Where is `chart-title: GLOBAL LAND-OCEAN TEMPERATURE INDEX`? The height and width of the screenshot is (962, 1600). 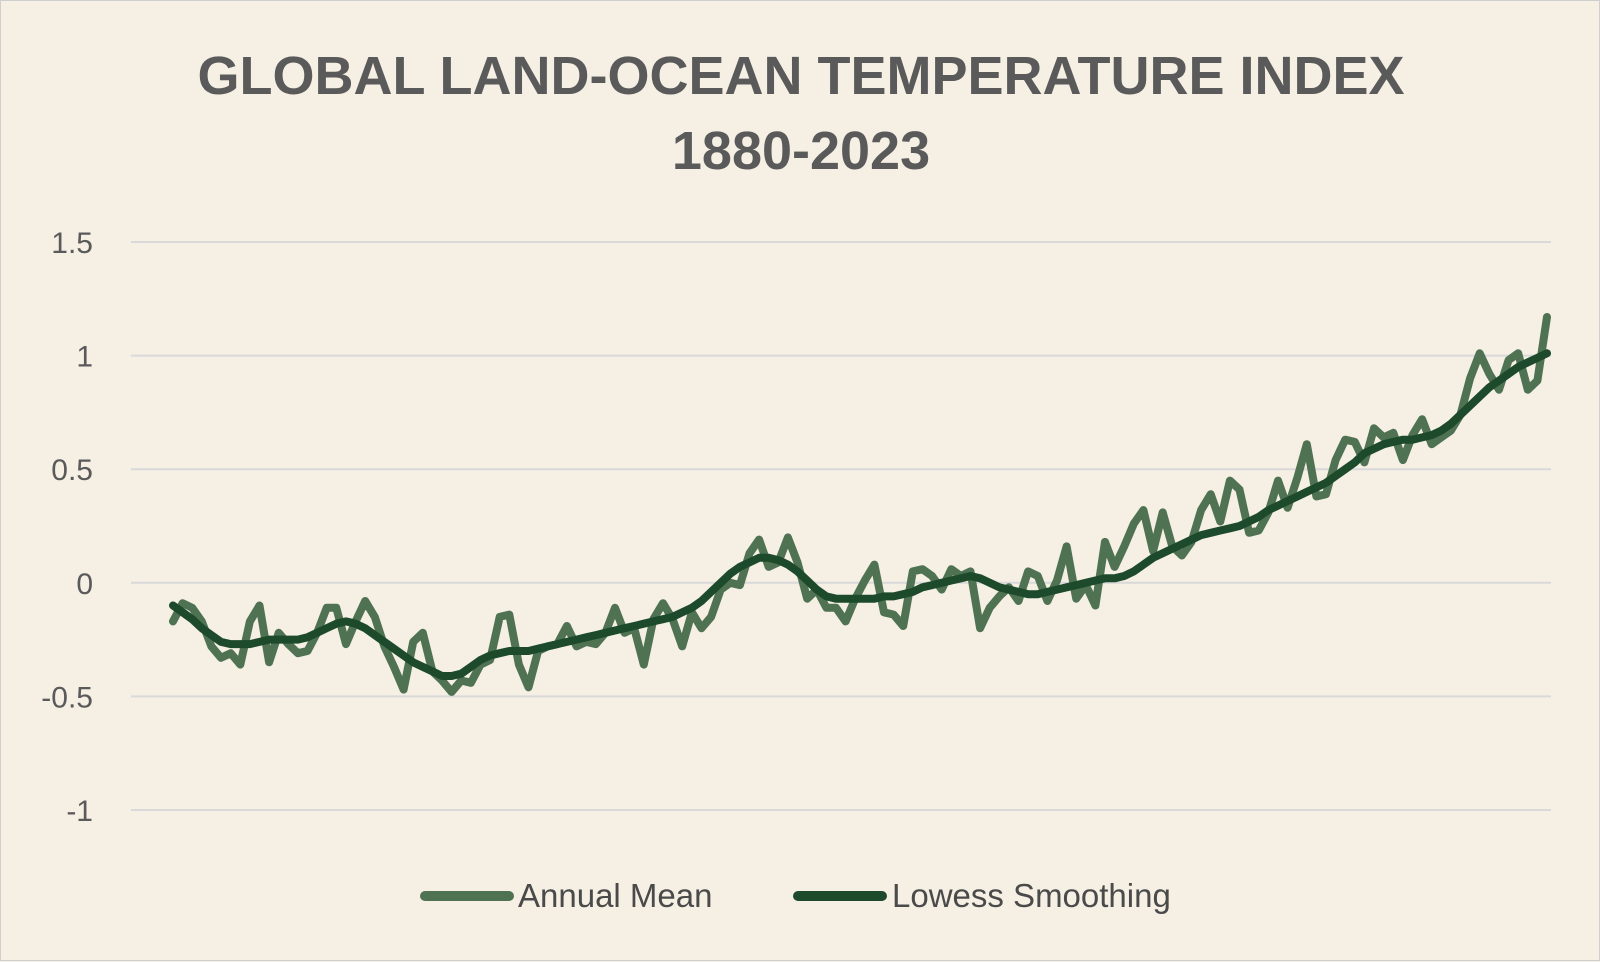
chart-title: GLOBAL LAND-OCEAN TEMPERATURE INDEX is located at coordinates (800, 76).